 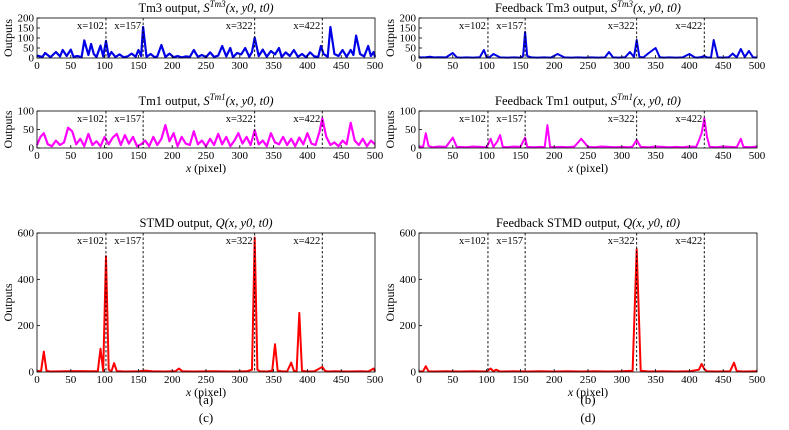 I want to click on chart-title: Tm3 output, STm3(x, y0, t0), so click(x=205, y=7).